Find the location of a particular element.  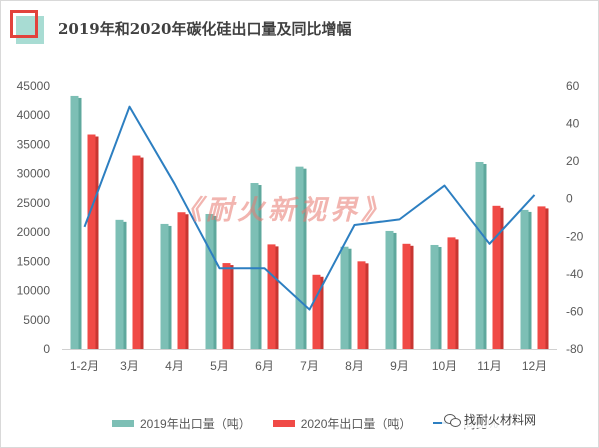

right-tick-label: -60 is located at coordinates (575, 311).